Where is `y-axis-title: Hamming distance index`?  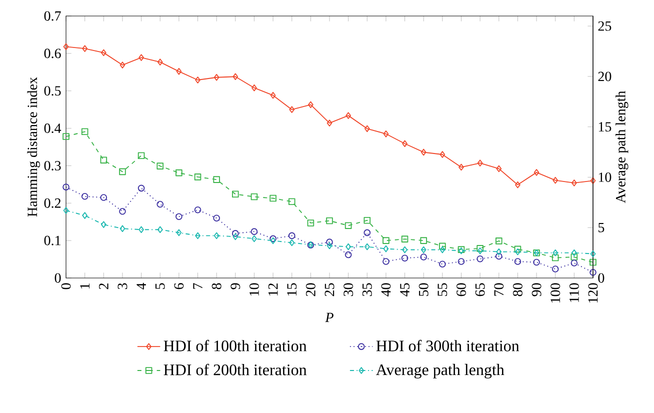
y-axis-title: Hamming distance index is located at coordinates (33, 147).